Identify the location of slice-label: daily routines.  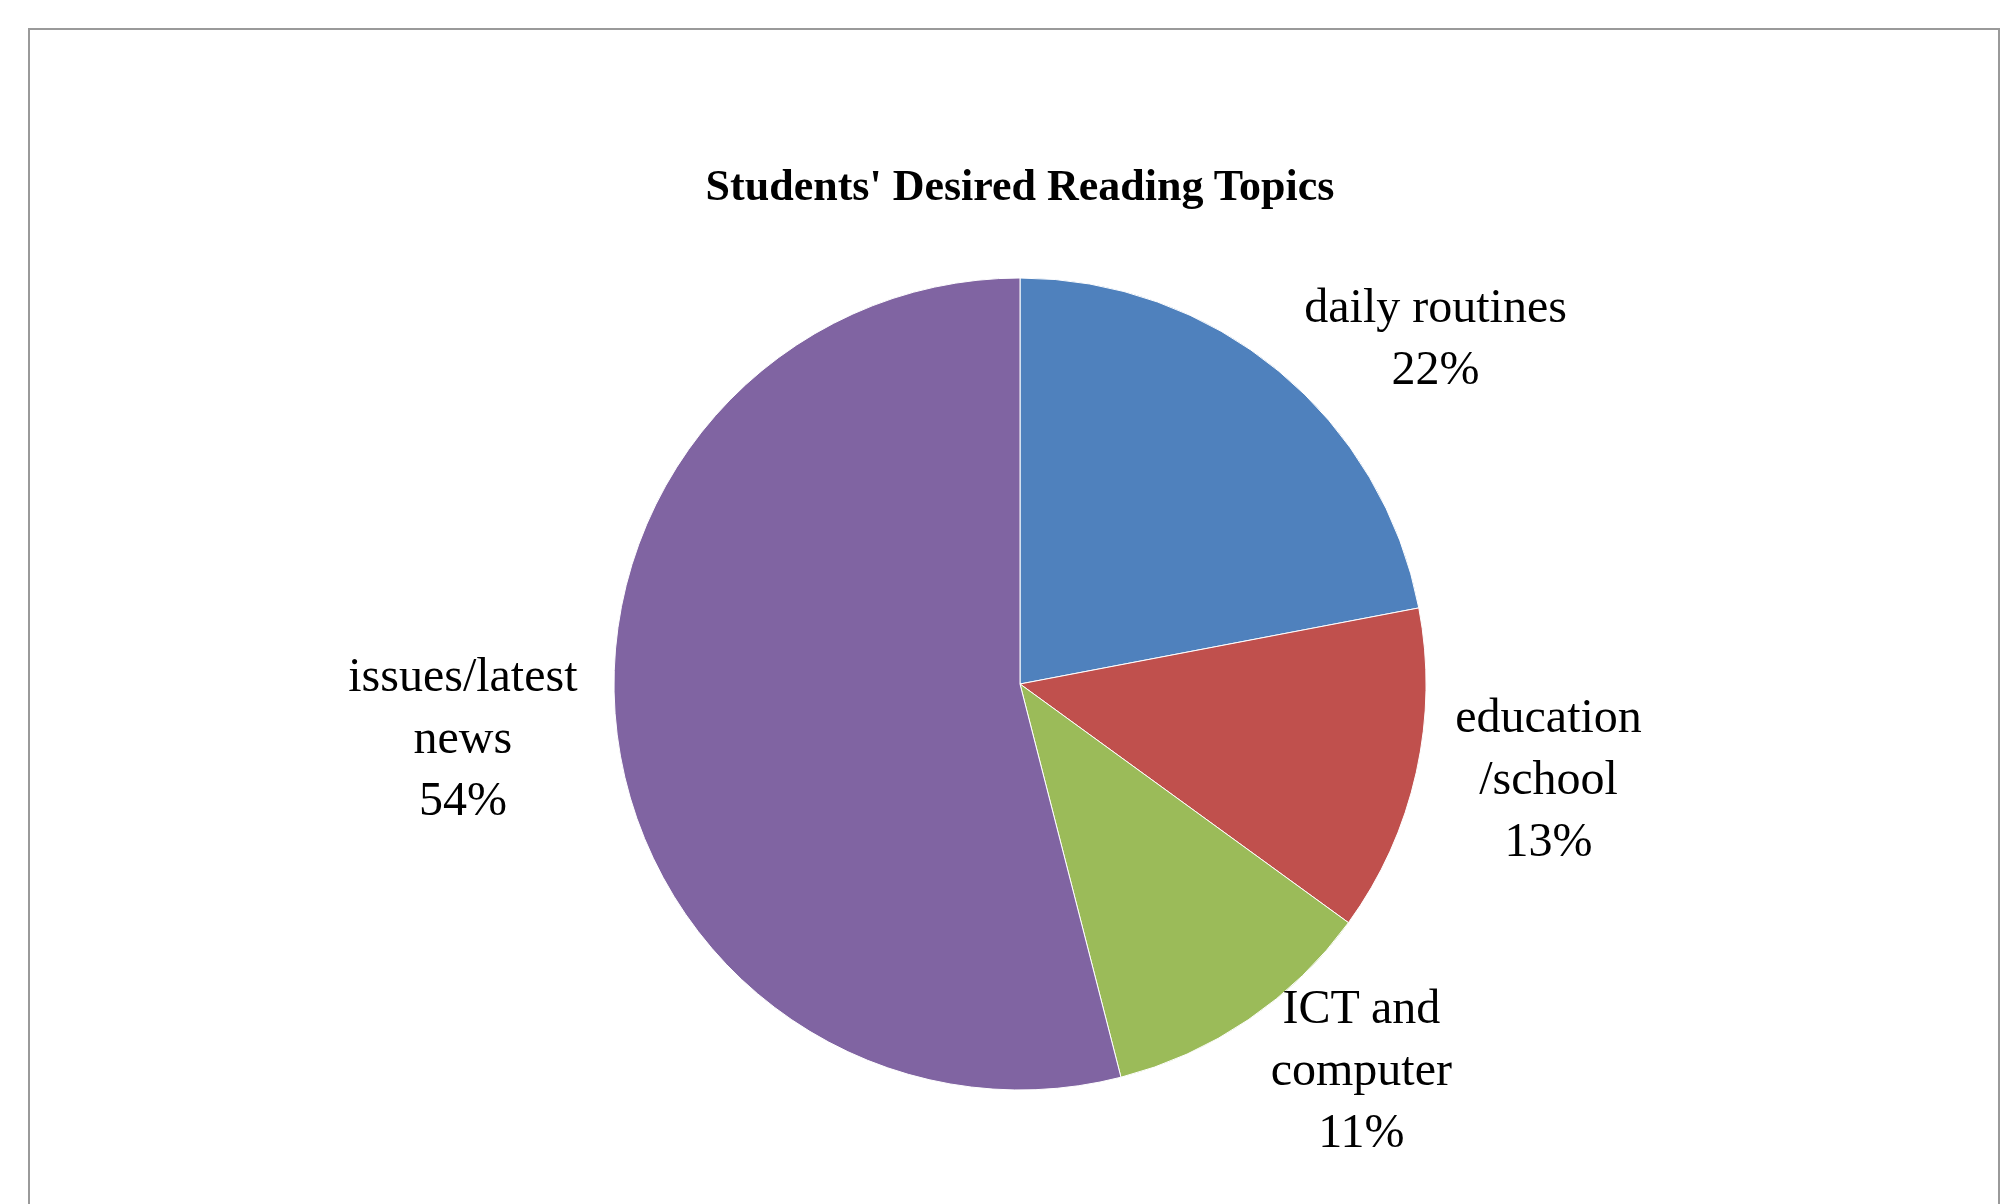
(1435, 305).